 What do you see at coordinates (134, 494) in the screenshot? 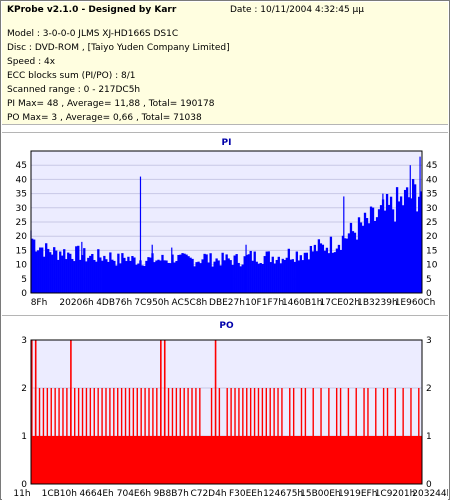
I see `x-tick-label: 704E6h` at bounding box center [134, 494].